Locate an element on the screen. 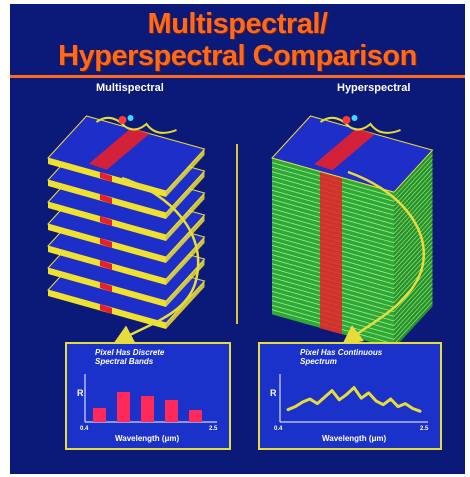 Image resolution: width=470 pixels, height=477 pixels. hyperspectral-spectrum-chart is located at coordinates (353, 398).